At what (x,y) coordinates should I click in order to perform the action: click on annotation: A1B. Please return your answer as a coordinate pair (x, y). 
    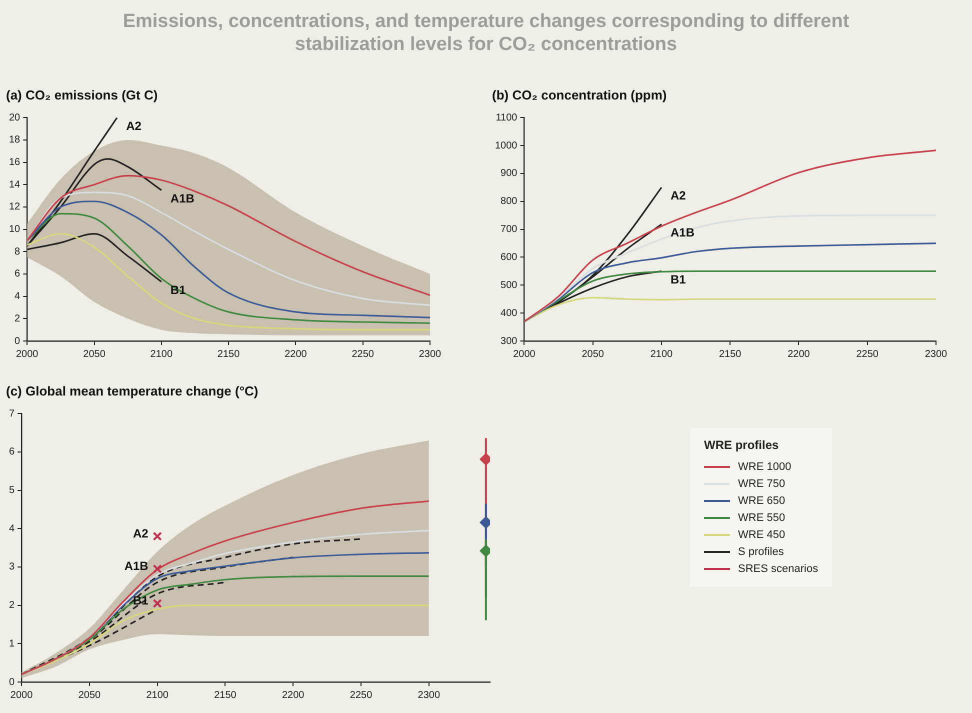
    Looking at the image, I should click on (136, 566).